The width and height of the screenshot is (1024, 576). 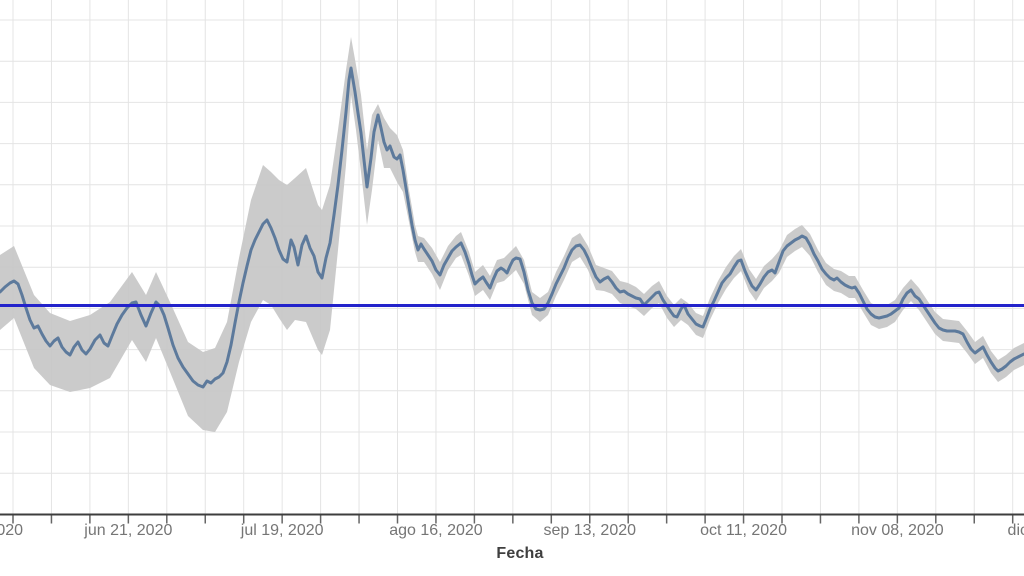 I want to click on x-axis-title: Fecha, so click(x=520, y=553).